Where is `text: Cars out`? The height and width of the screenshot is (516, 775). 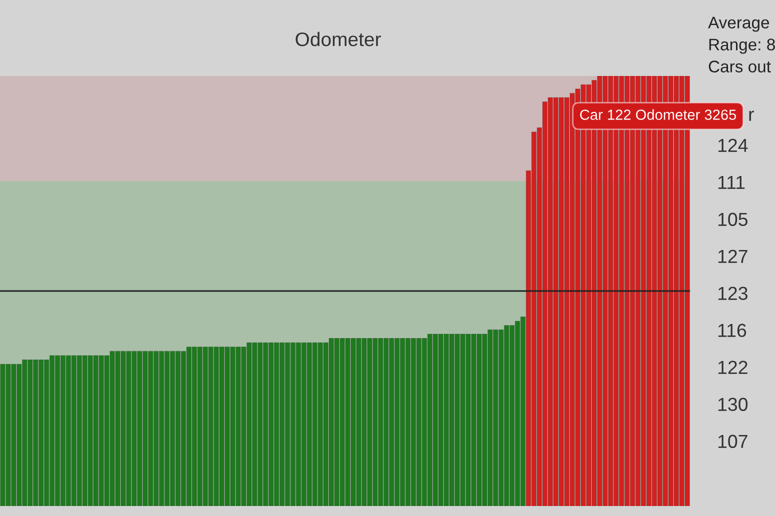
text: Cars out is located at coordinates (739, 66).